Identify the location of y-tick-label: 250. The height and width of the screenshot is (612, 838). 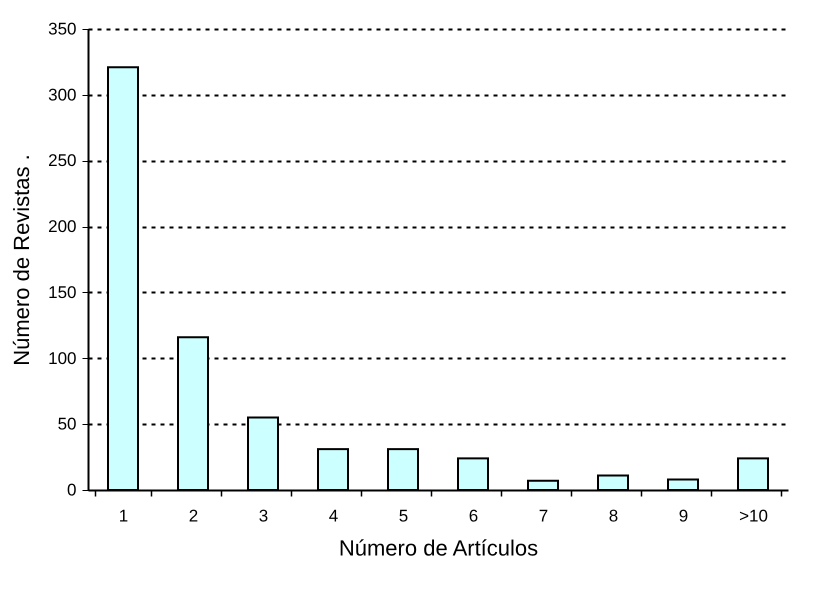
(62, 160).